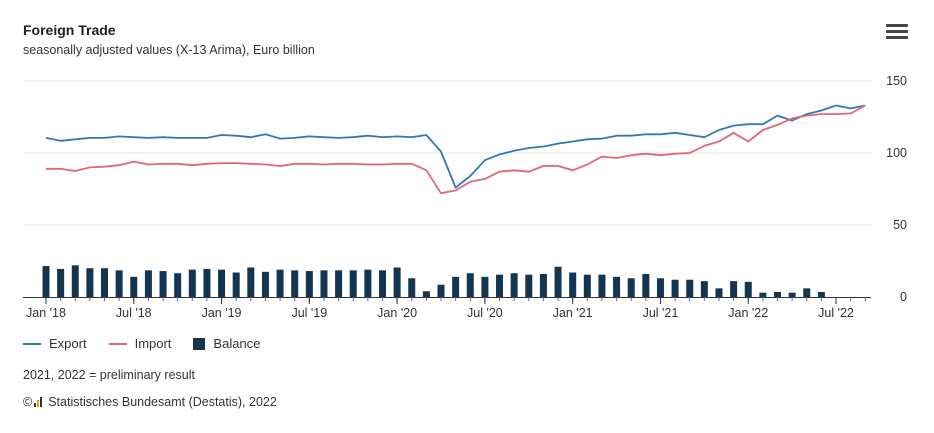 This screenshot has width=934, height=433. I want to click on copyright-symbol: ©, so click(28, 402).